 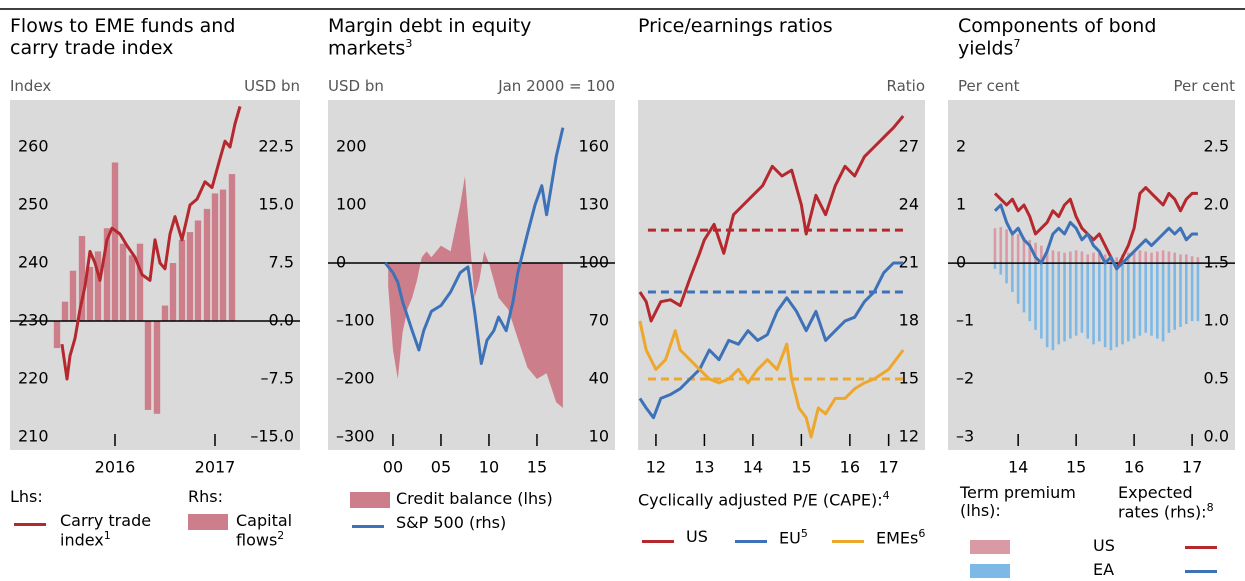 I want to click on text: 8, so click(x=1210, y=508).